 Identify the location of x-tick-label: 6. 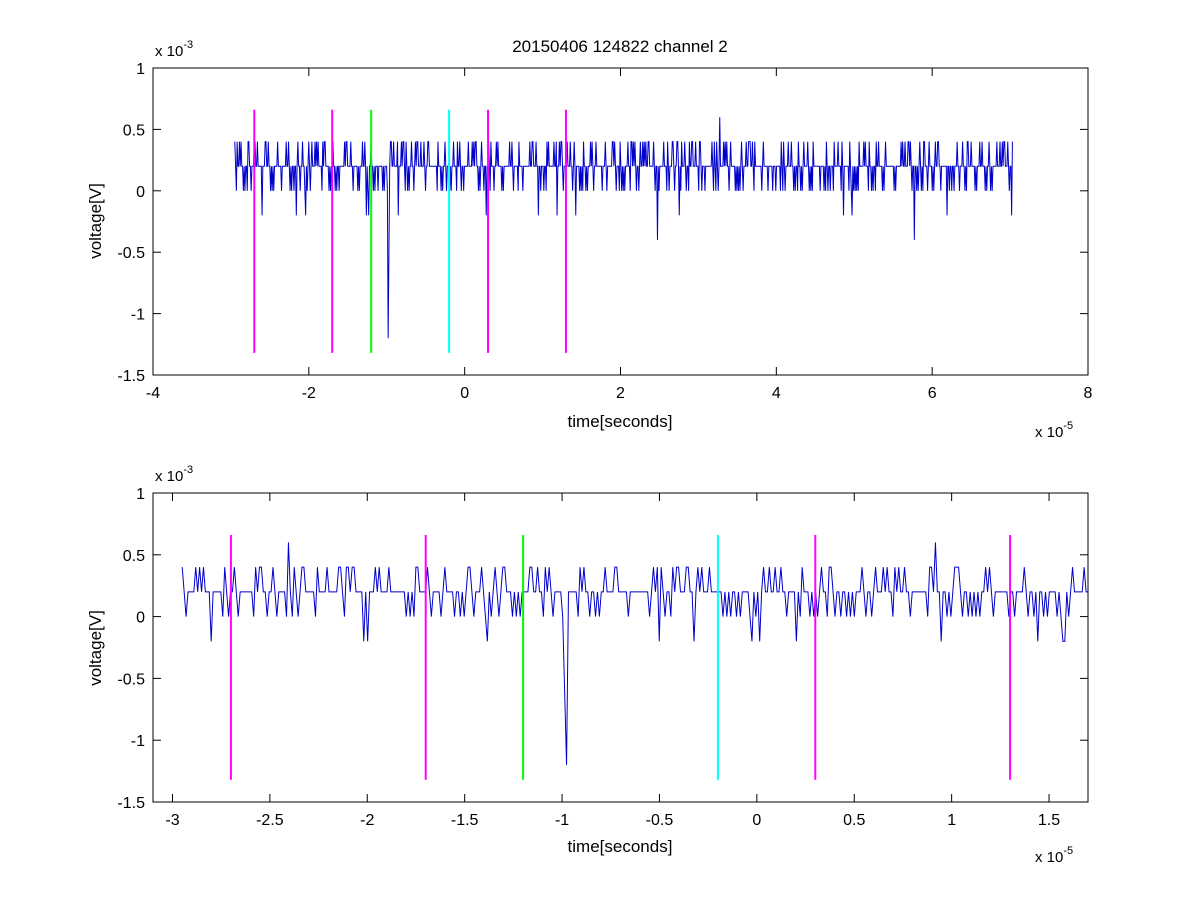
(932, 393).